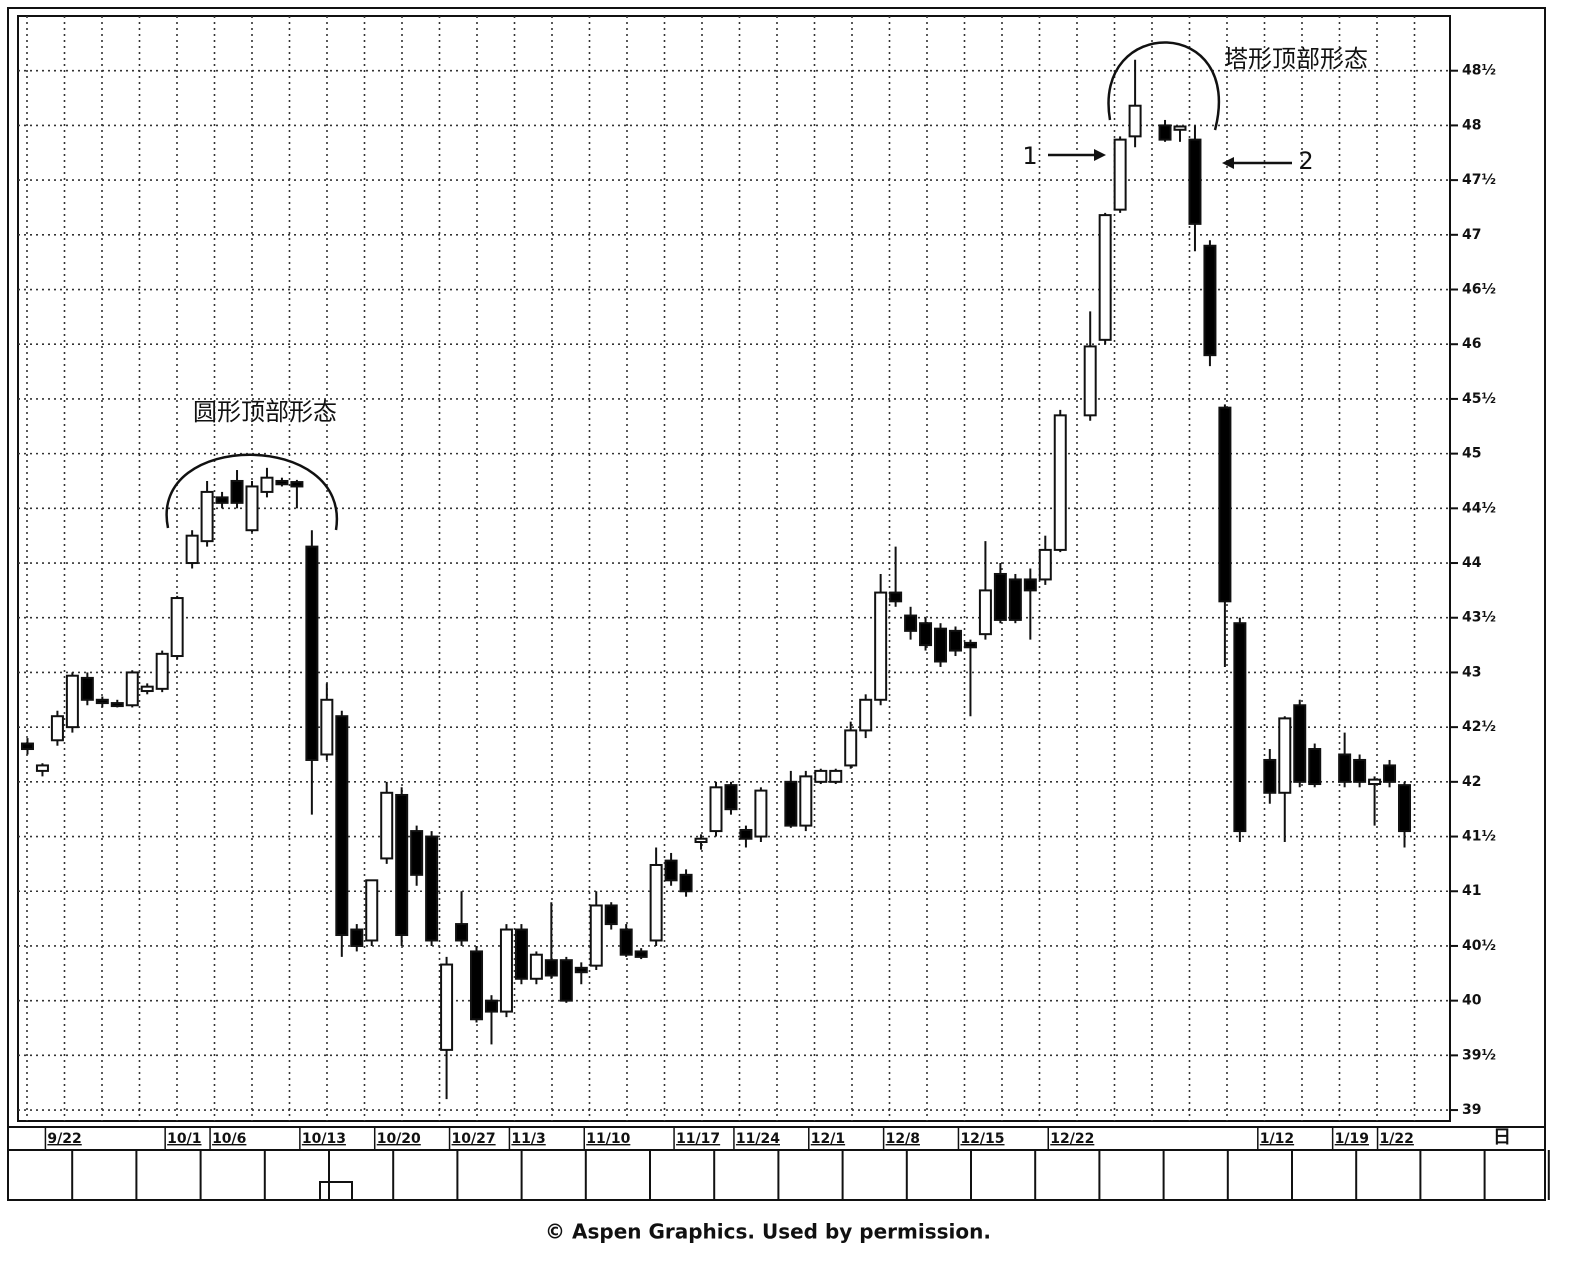  Describe the element at coordinates (698, 1139) in the screenshot. I see `x-tick-label: 11/17` at that location.